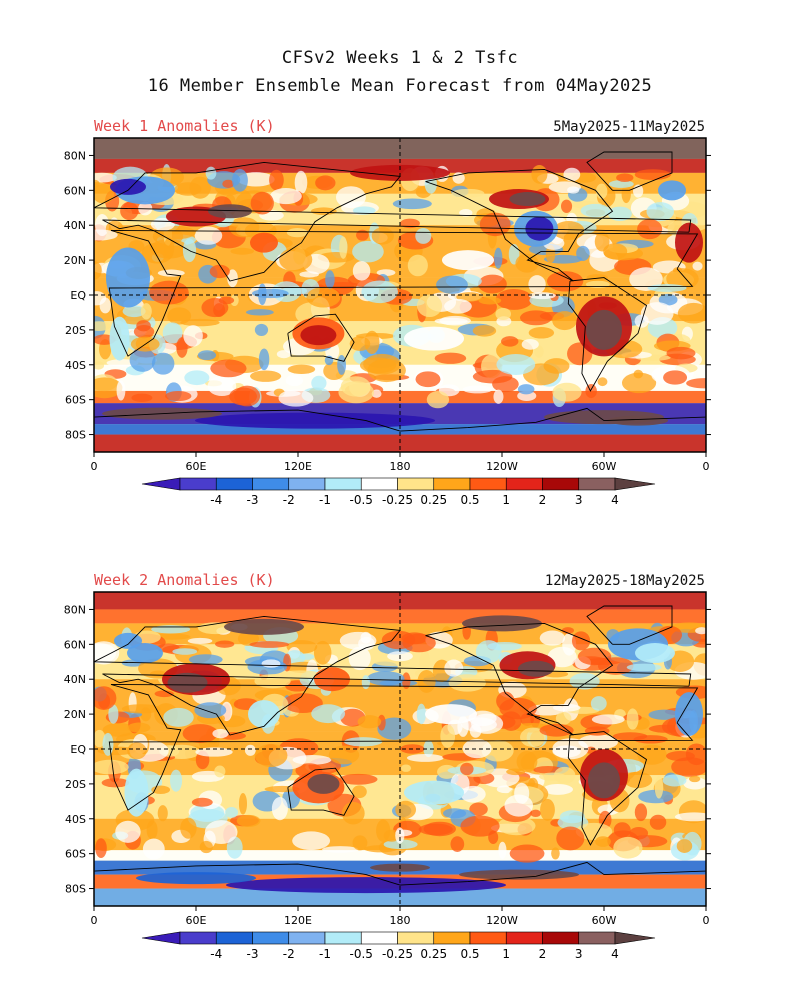 This screenshot has width=800, height=1000. Describe the element at coordinates (397, 954) in the screenshot. I see `colorbar-tick-label: -0.25` at that location.